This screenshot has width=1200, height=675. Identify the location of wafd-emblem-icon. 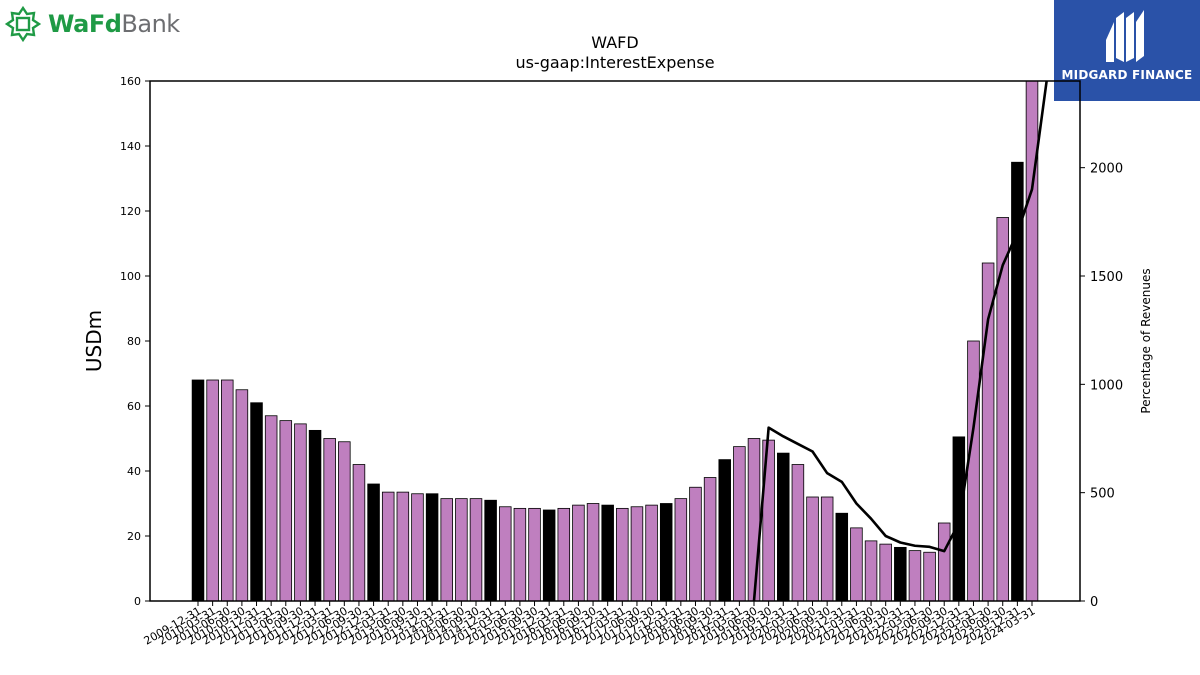
(23, 24).